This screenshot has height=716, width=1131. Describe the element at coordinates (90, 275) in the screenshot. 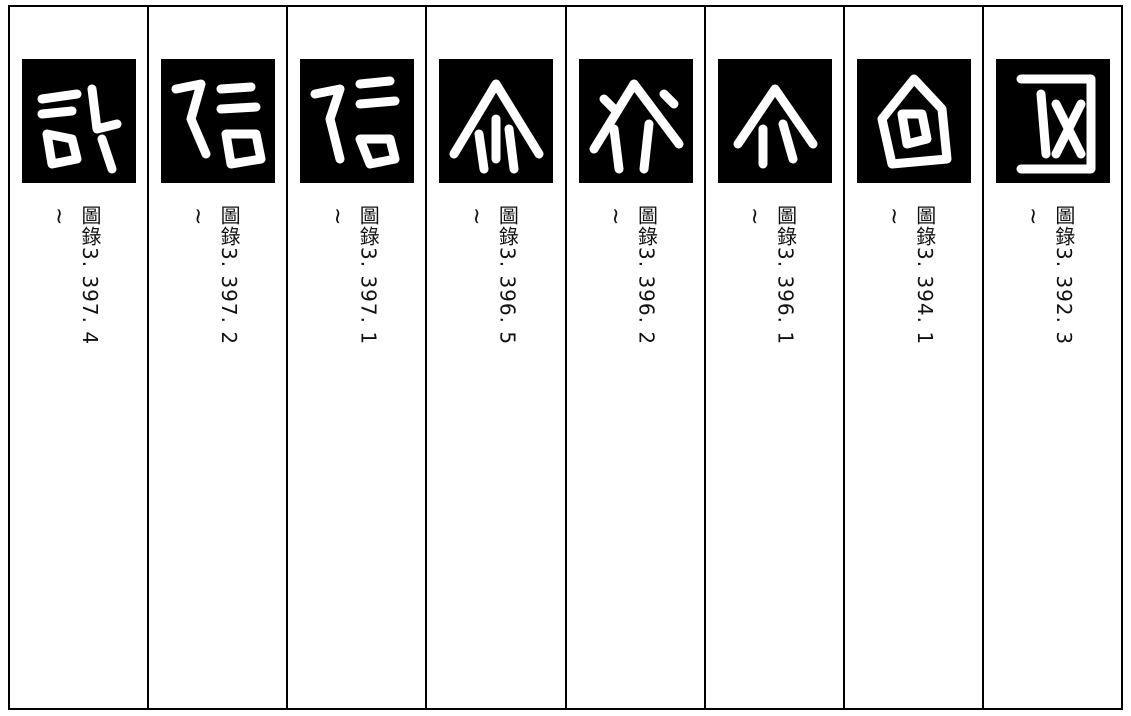

I see `label: 圖錄3. 397. 4` at that location.